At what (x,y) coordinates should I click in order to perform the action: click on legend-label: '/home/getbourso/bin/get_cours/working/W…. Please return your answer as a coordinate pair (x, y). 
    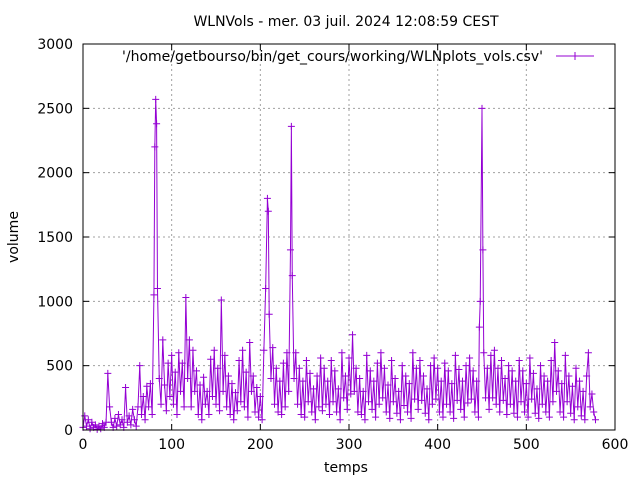
    Looking at the image, I should click on (332, 57).